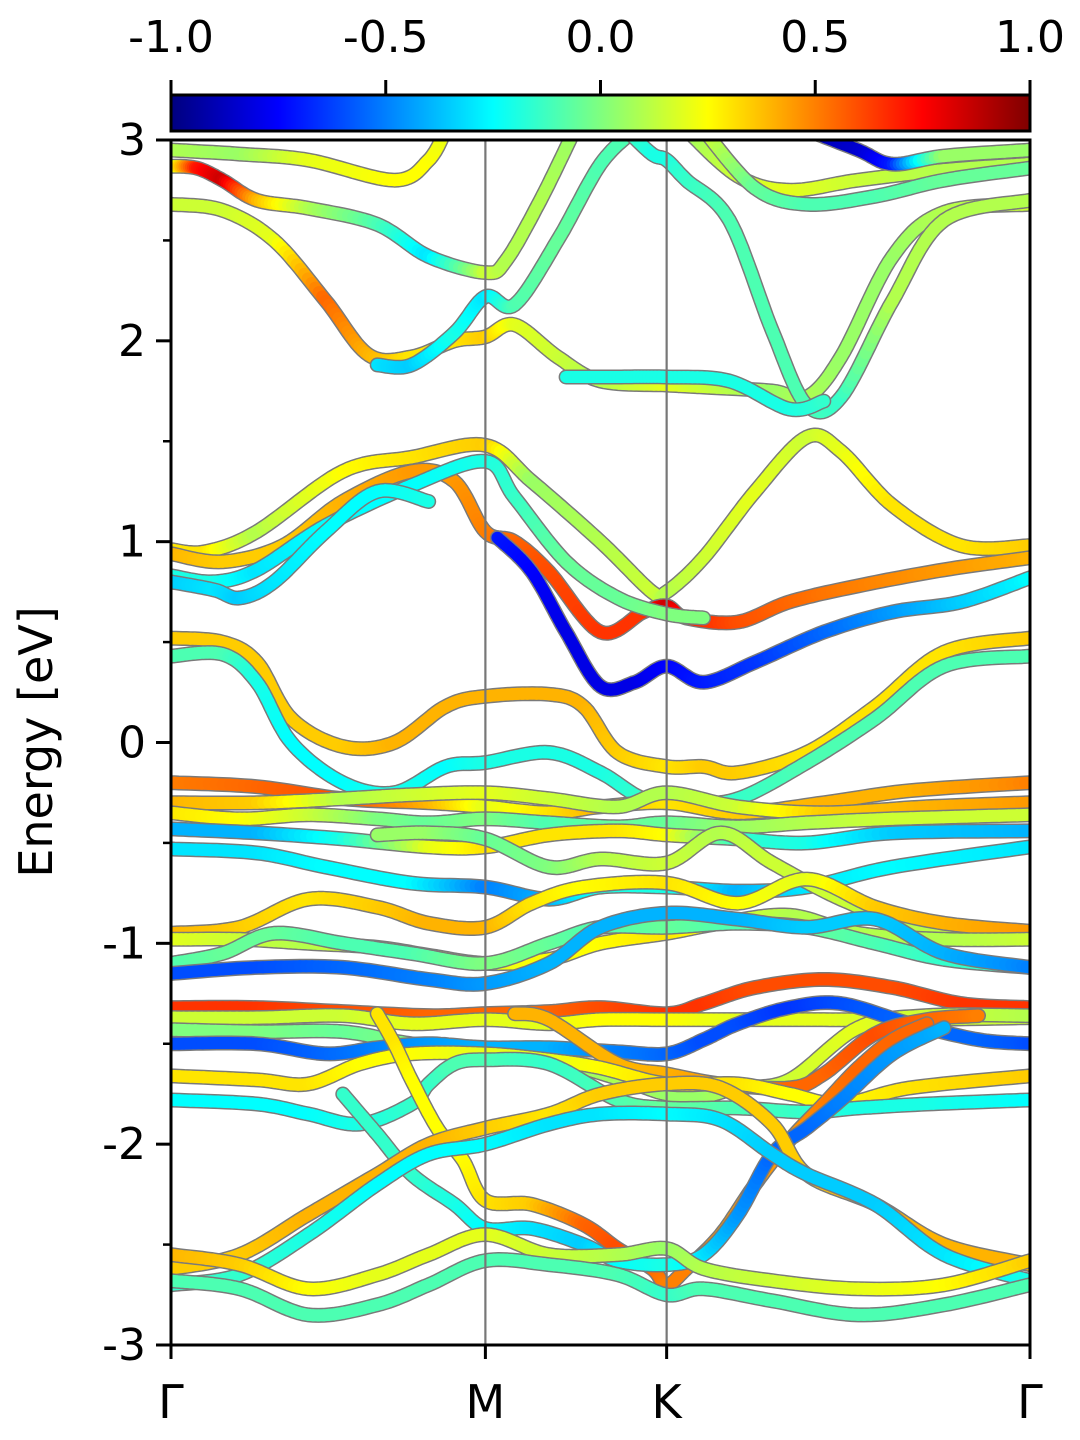 The width and height of the screenshot is (1080, 1440). I want to click on colorbar-tick-label: 0.5, so click(815, 37).